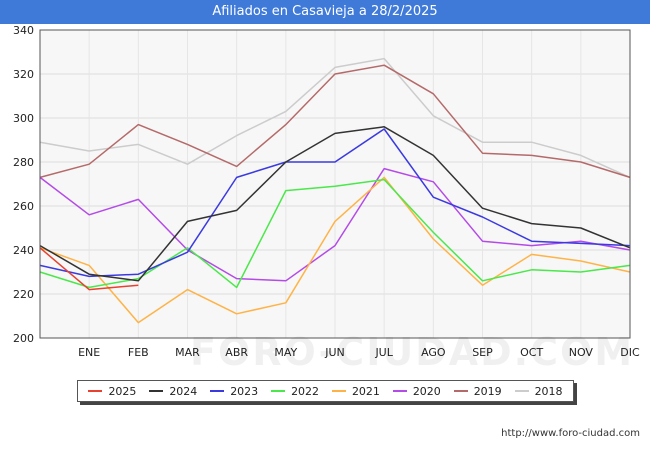 This screenshot has height=450, width=650. I want to click on legend-item-2025: 2025, so click(112, 391).